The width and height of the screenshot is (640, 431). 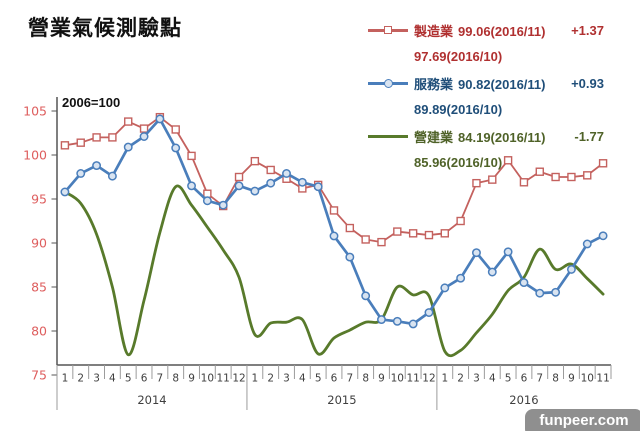 I want to click on watermark: funpeer.com, so click(x=582, y=420).